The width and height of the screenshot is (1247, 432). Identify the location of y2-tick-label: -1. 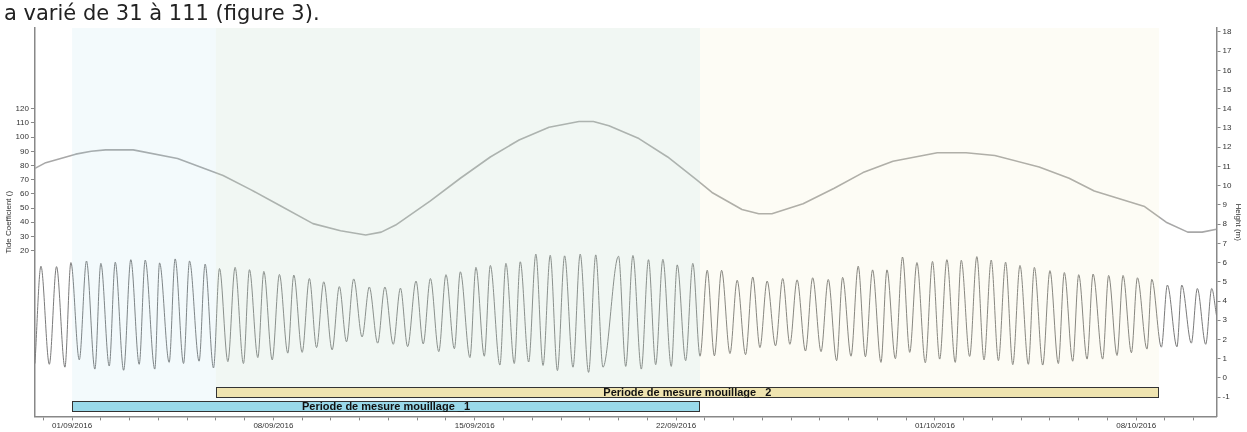
(1226, 397).